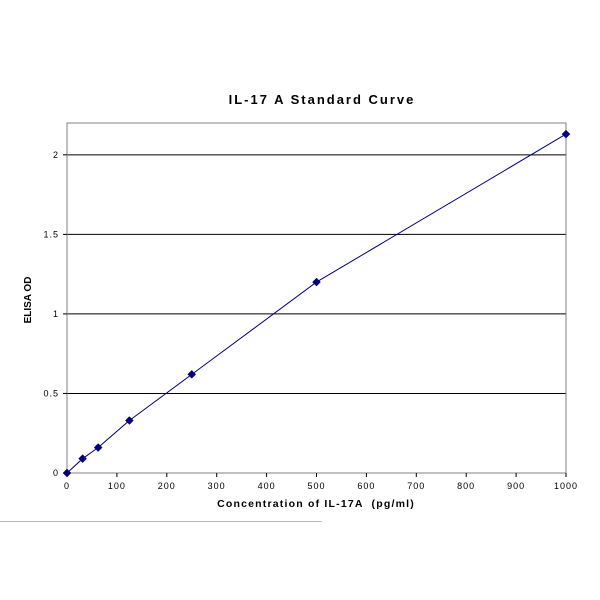 The height and width of the screenshot is (600, 600). I want to click on x-tick-label: 700, so click(416, 486).